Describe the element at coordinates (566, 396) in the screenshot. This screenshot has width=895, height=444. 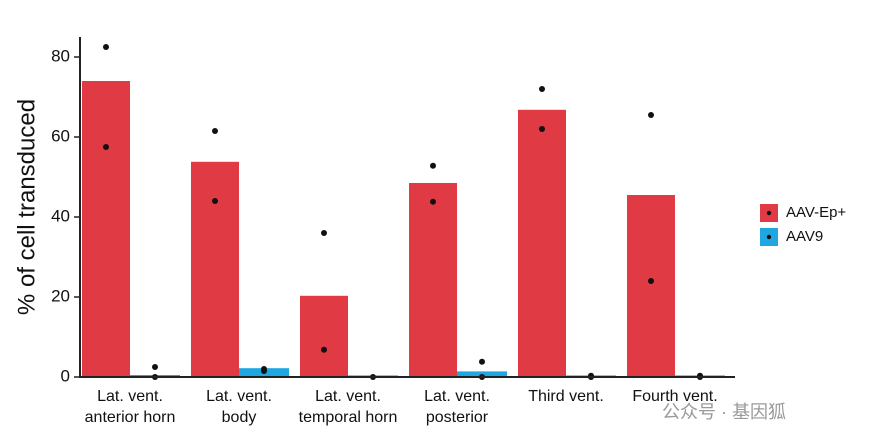
I see `x-tick-label: Third vent.` at that location.